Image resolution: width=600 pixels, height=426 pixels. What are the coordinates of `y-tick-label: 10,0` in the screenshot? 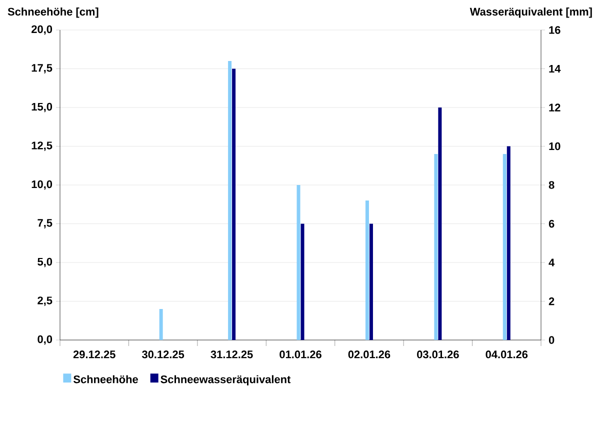 It's located at (42, 185).